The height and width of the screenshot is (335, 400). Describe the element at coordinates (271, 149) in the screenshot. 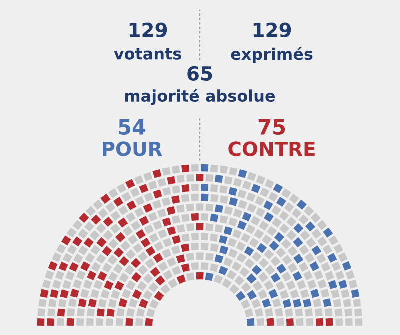

I see `category-label: CONTRE` at that location.